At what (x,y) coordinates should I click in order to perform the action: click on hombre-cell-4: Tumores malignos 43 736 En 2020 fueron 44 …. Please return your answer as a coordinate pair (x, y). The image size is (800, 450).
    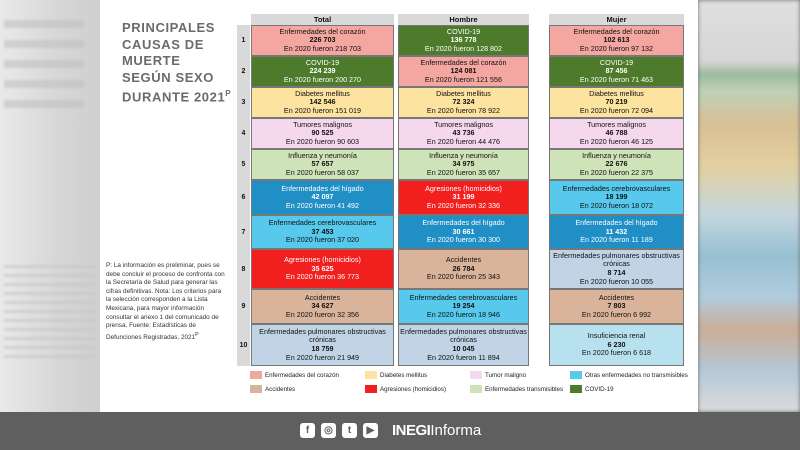
    Looking at the image, I should click on (463, 133).